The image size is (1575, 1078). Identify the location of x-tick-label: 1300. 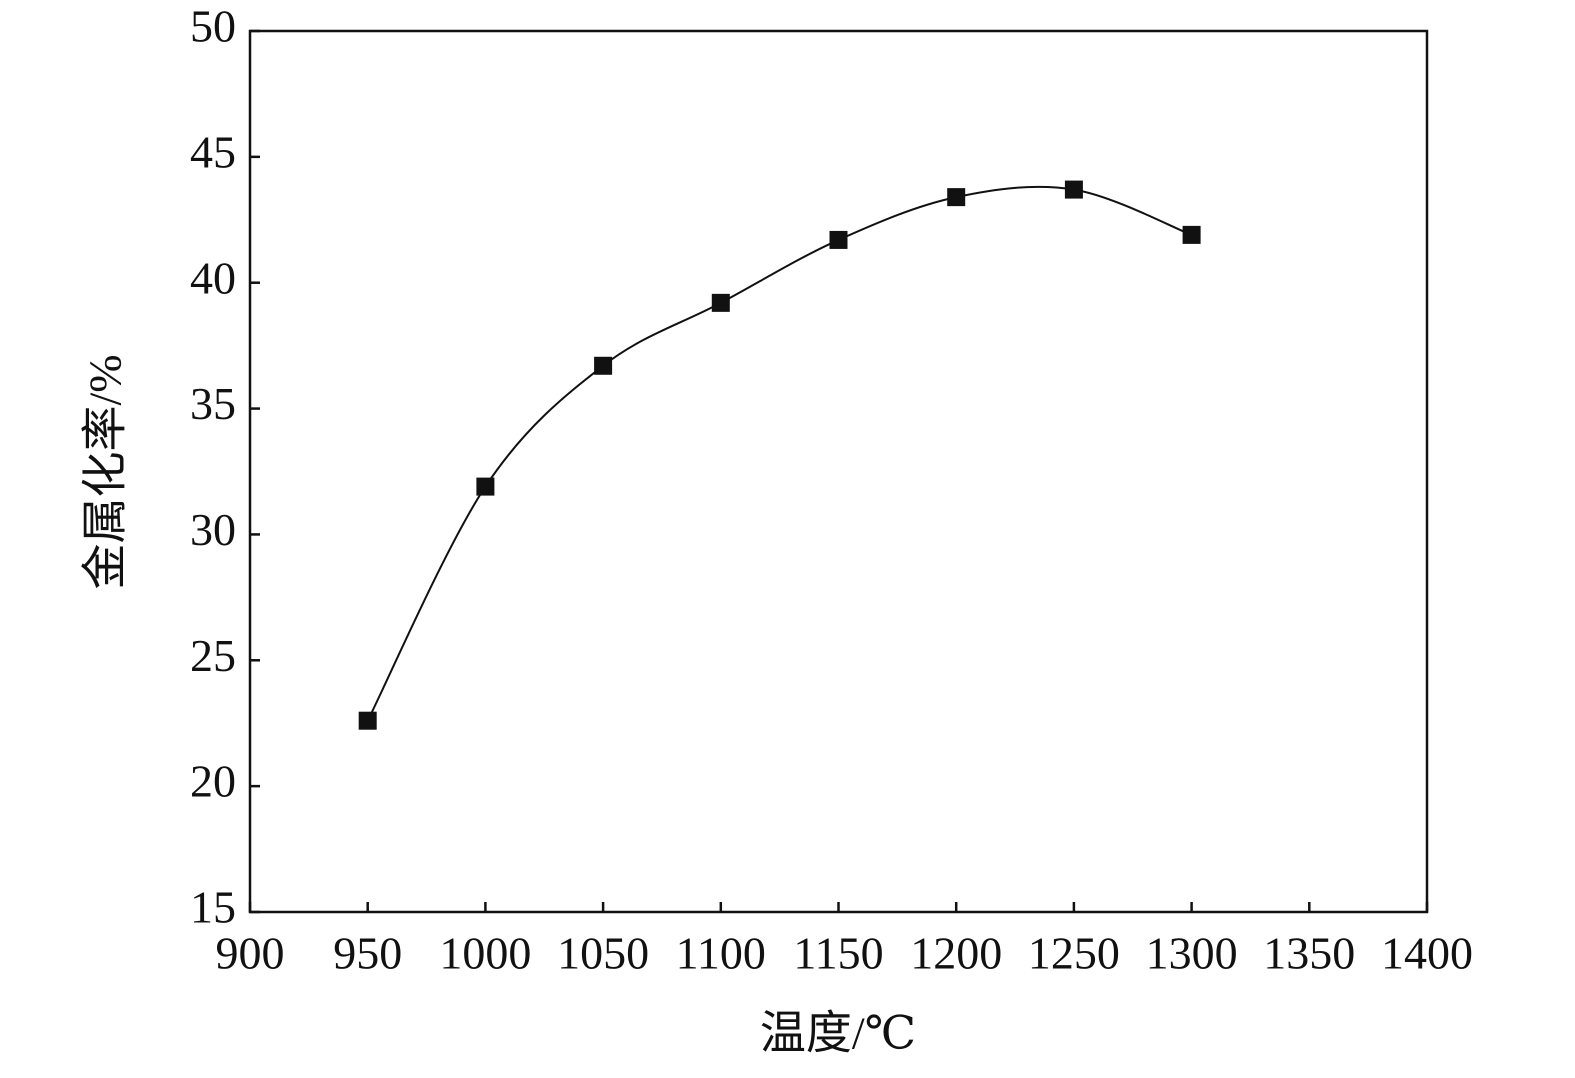
(1192, 953).